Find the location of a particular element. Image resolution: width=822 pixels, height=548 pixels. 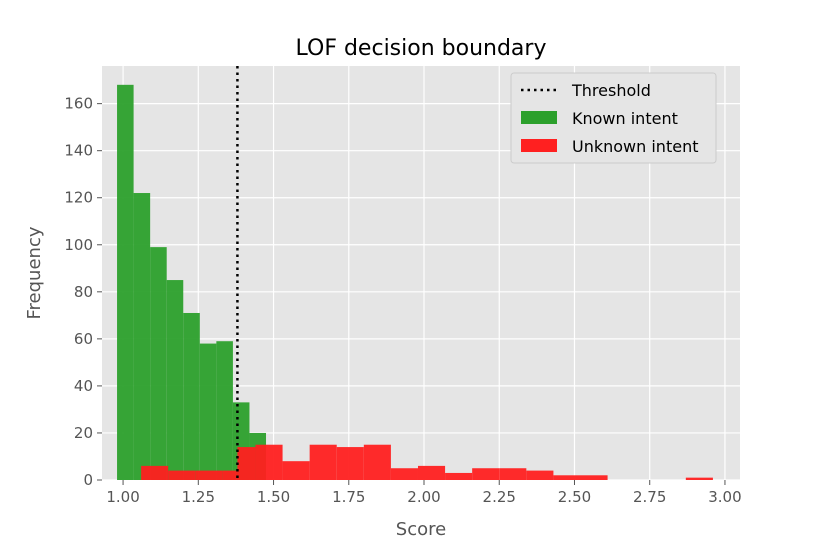

legend-known-swatch is located at coordinates (539, 117).